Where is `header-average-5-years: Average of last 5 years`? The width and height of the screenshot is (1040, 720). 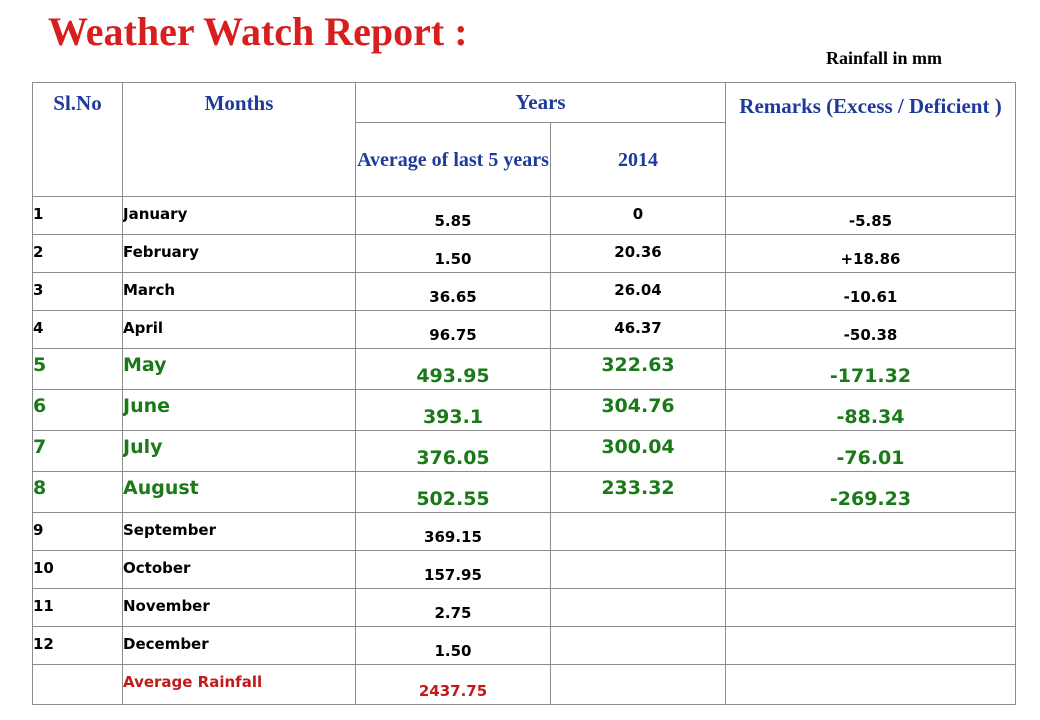
header-average-5-years: Average of last 5 years is located at coordinates (453, 159).